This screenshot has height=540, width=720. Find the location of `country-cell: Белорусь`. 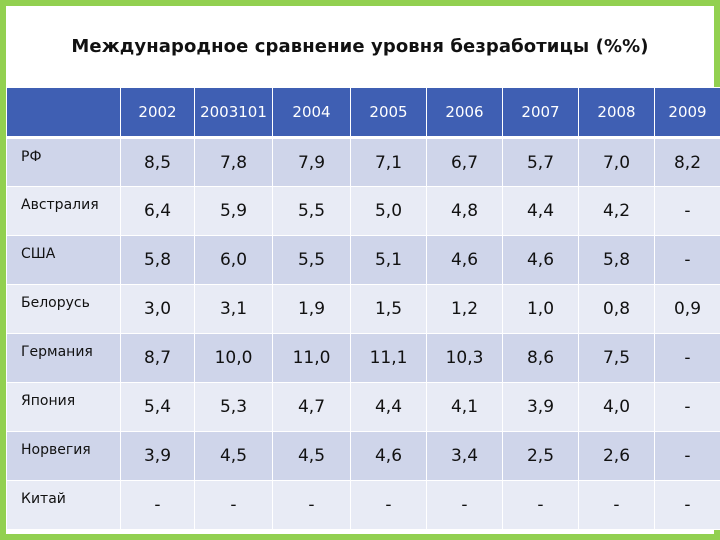

country-cell: Белорусь is located at coordinates (63, 309).